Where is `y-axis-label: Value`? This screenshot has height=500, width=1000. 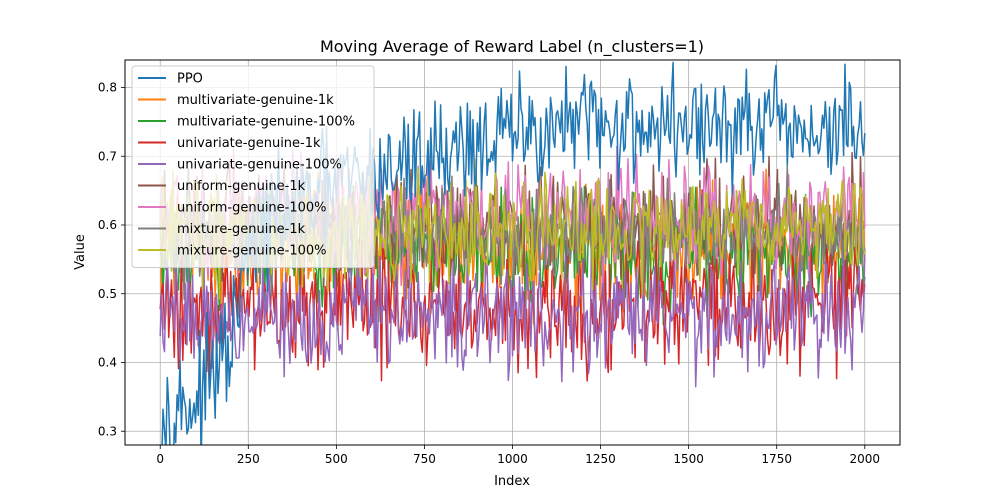 y-axis-label: Value is located at coordinates (80, 252).